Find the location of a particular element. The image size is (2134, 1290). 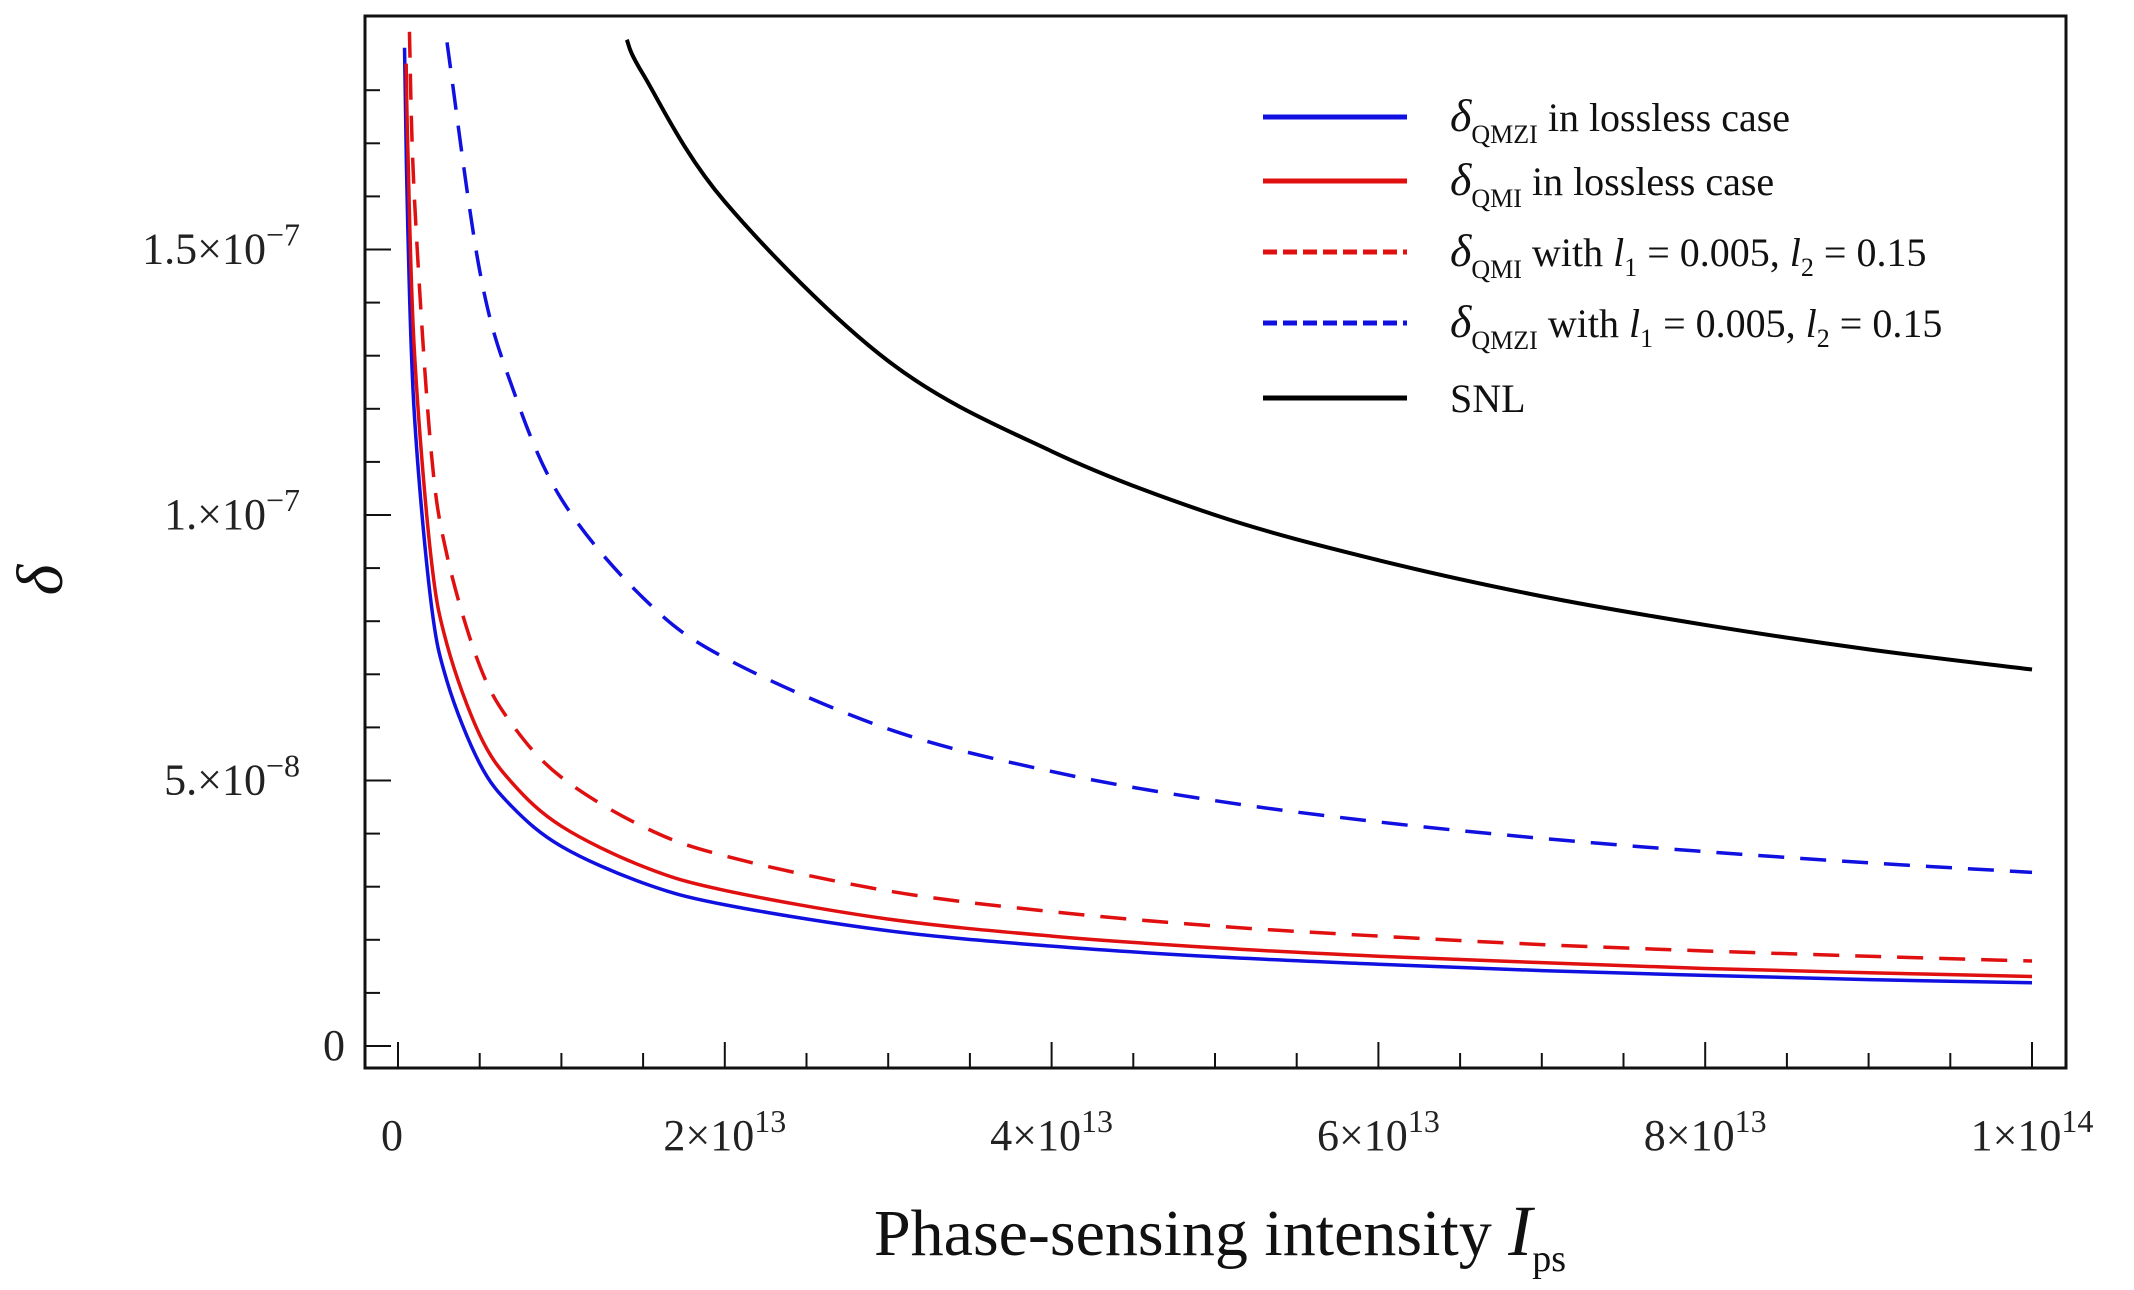

x-tick-label: 2×10¹³ is located at coordinates (724, 1131).